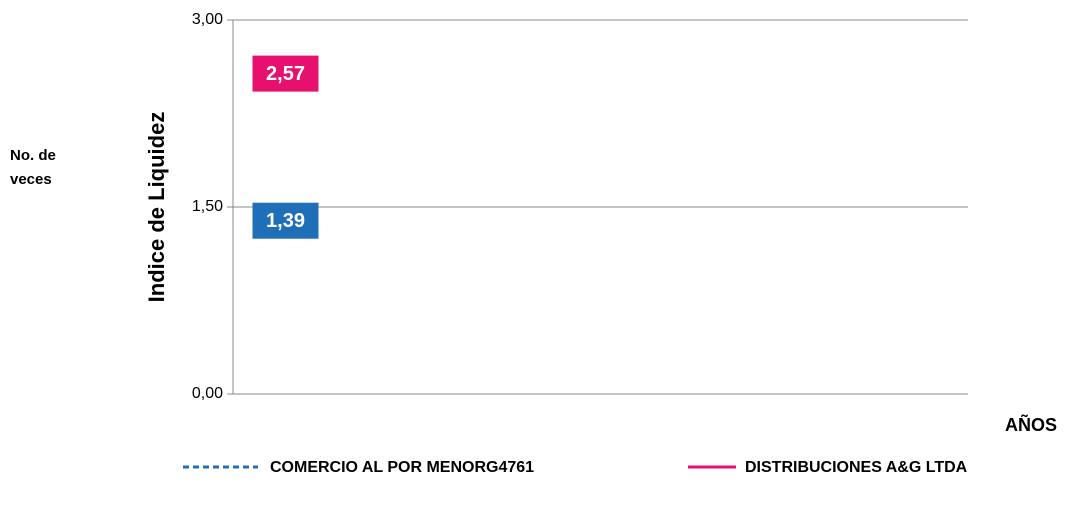 The height and width of the screenshot is (506, 1078). I want to click on y-axis-title: Indice de Liquidez, so click(156, 207).